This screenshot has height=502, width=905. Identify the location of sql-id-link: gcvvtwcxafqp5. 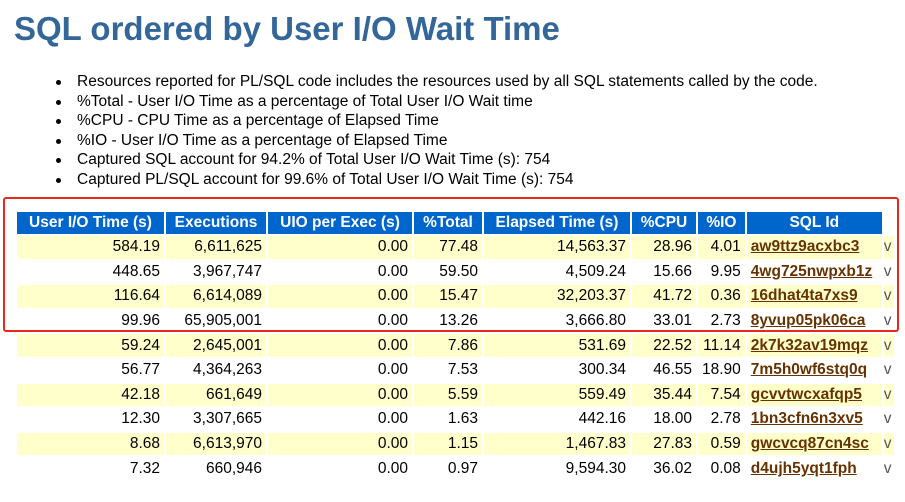
(814, 395).